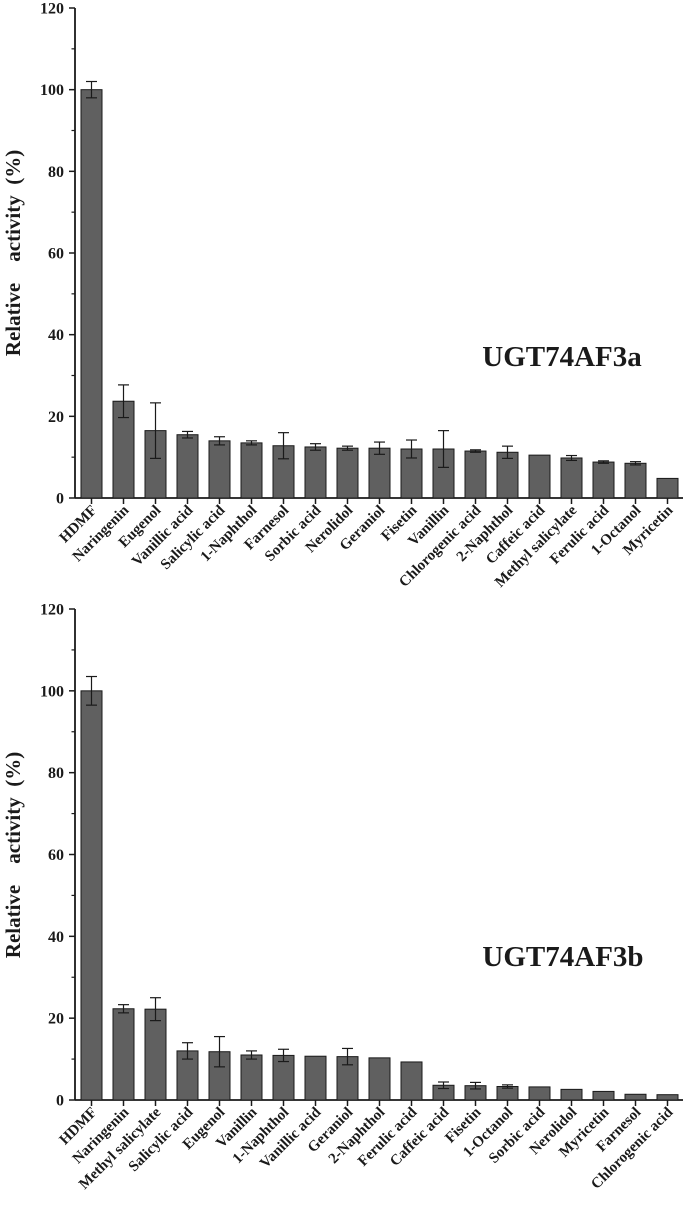 The image size is (685, 1232). What do you see at coordinates (251, 1077) in the screenshot?
I see `bar-vanillin` at bounding box center [251, 1077].